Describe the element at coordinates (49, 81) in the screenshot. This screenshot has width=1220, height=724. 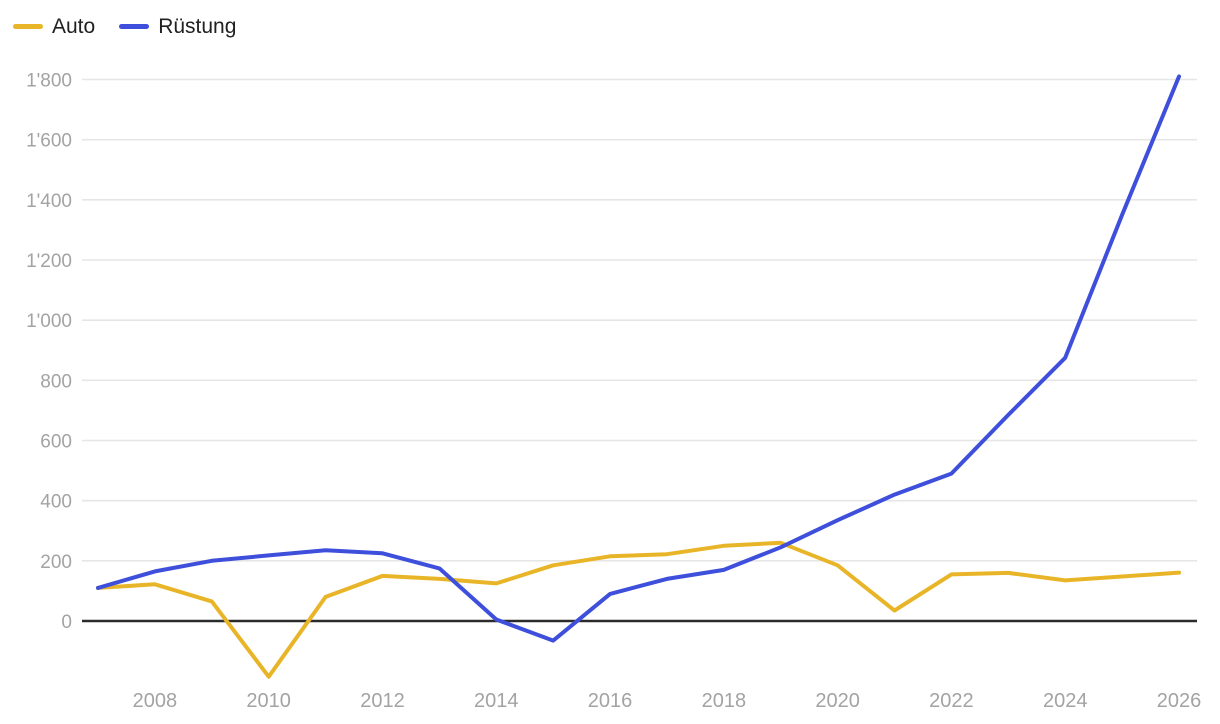
I see `y-tick-label-1800: 1'800` at that location.